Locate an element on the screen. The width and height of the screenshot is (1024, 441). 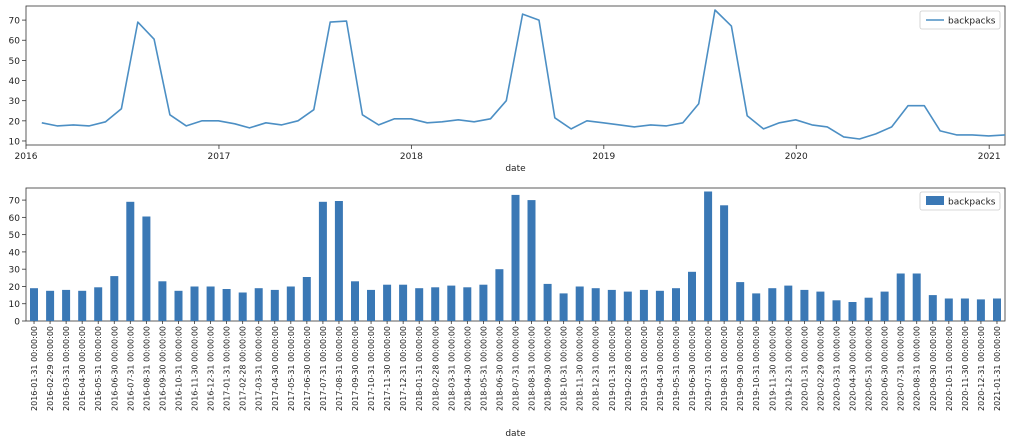
bar-x-tick-label: 2018-11-30 00:00:00 is located at coordinates (580, 368).